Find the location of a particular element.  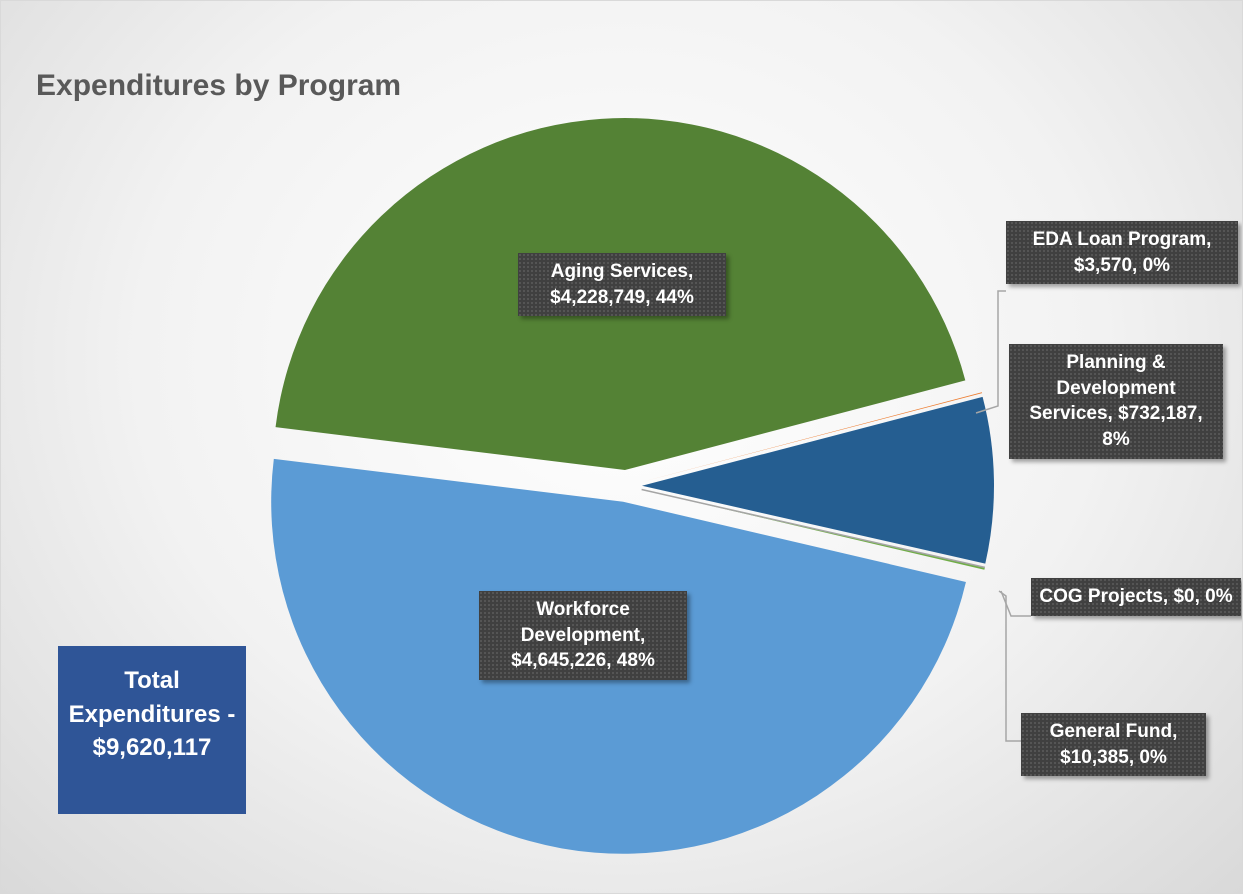

data-label: COG Projects, $0, 0% is located at coordinates (1136, 597).